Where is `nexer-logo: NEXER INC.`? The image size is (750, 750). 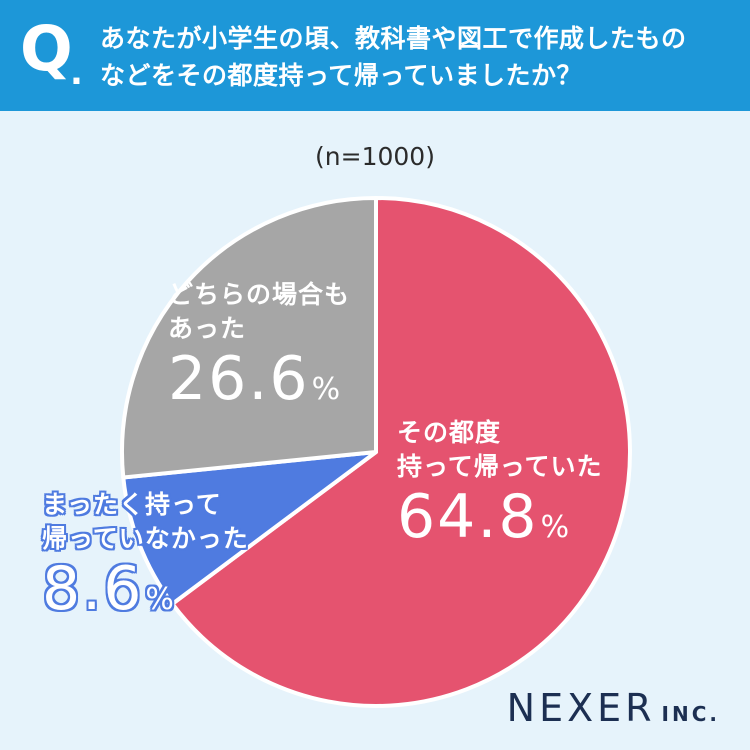
nexer-logo: NEXER INC. is located at coordinates (613, 708).